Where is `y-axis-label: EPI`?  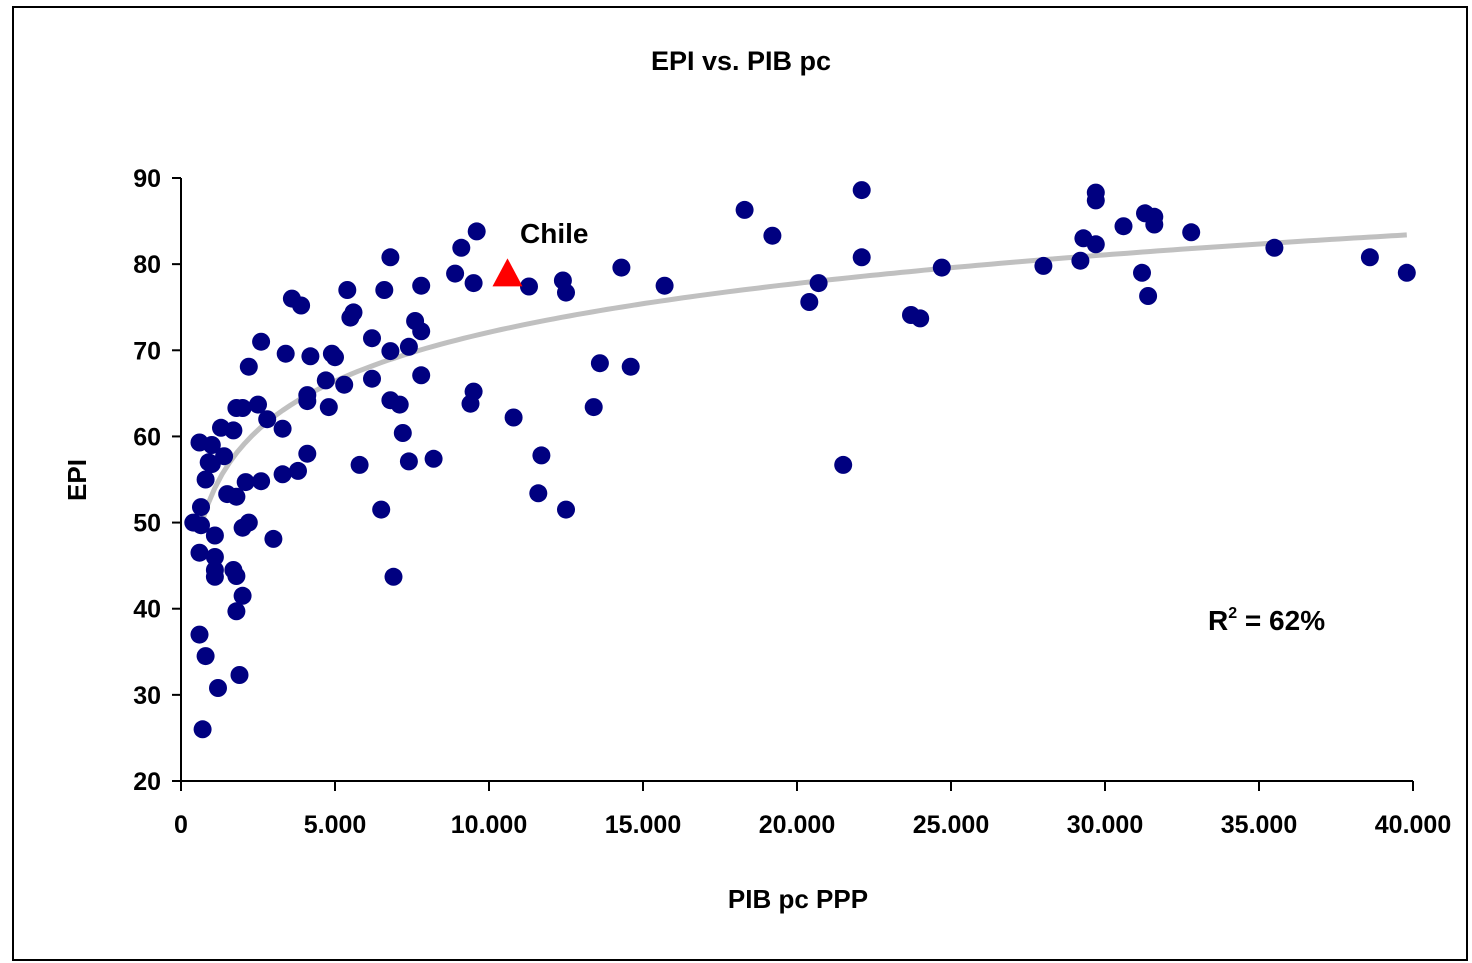
y-axis-label: EPI is located at coordinates (77, 480).